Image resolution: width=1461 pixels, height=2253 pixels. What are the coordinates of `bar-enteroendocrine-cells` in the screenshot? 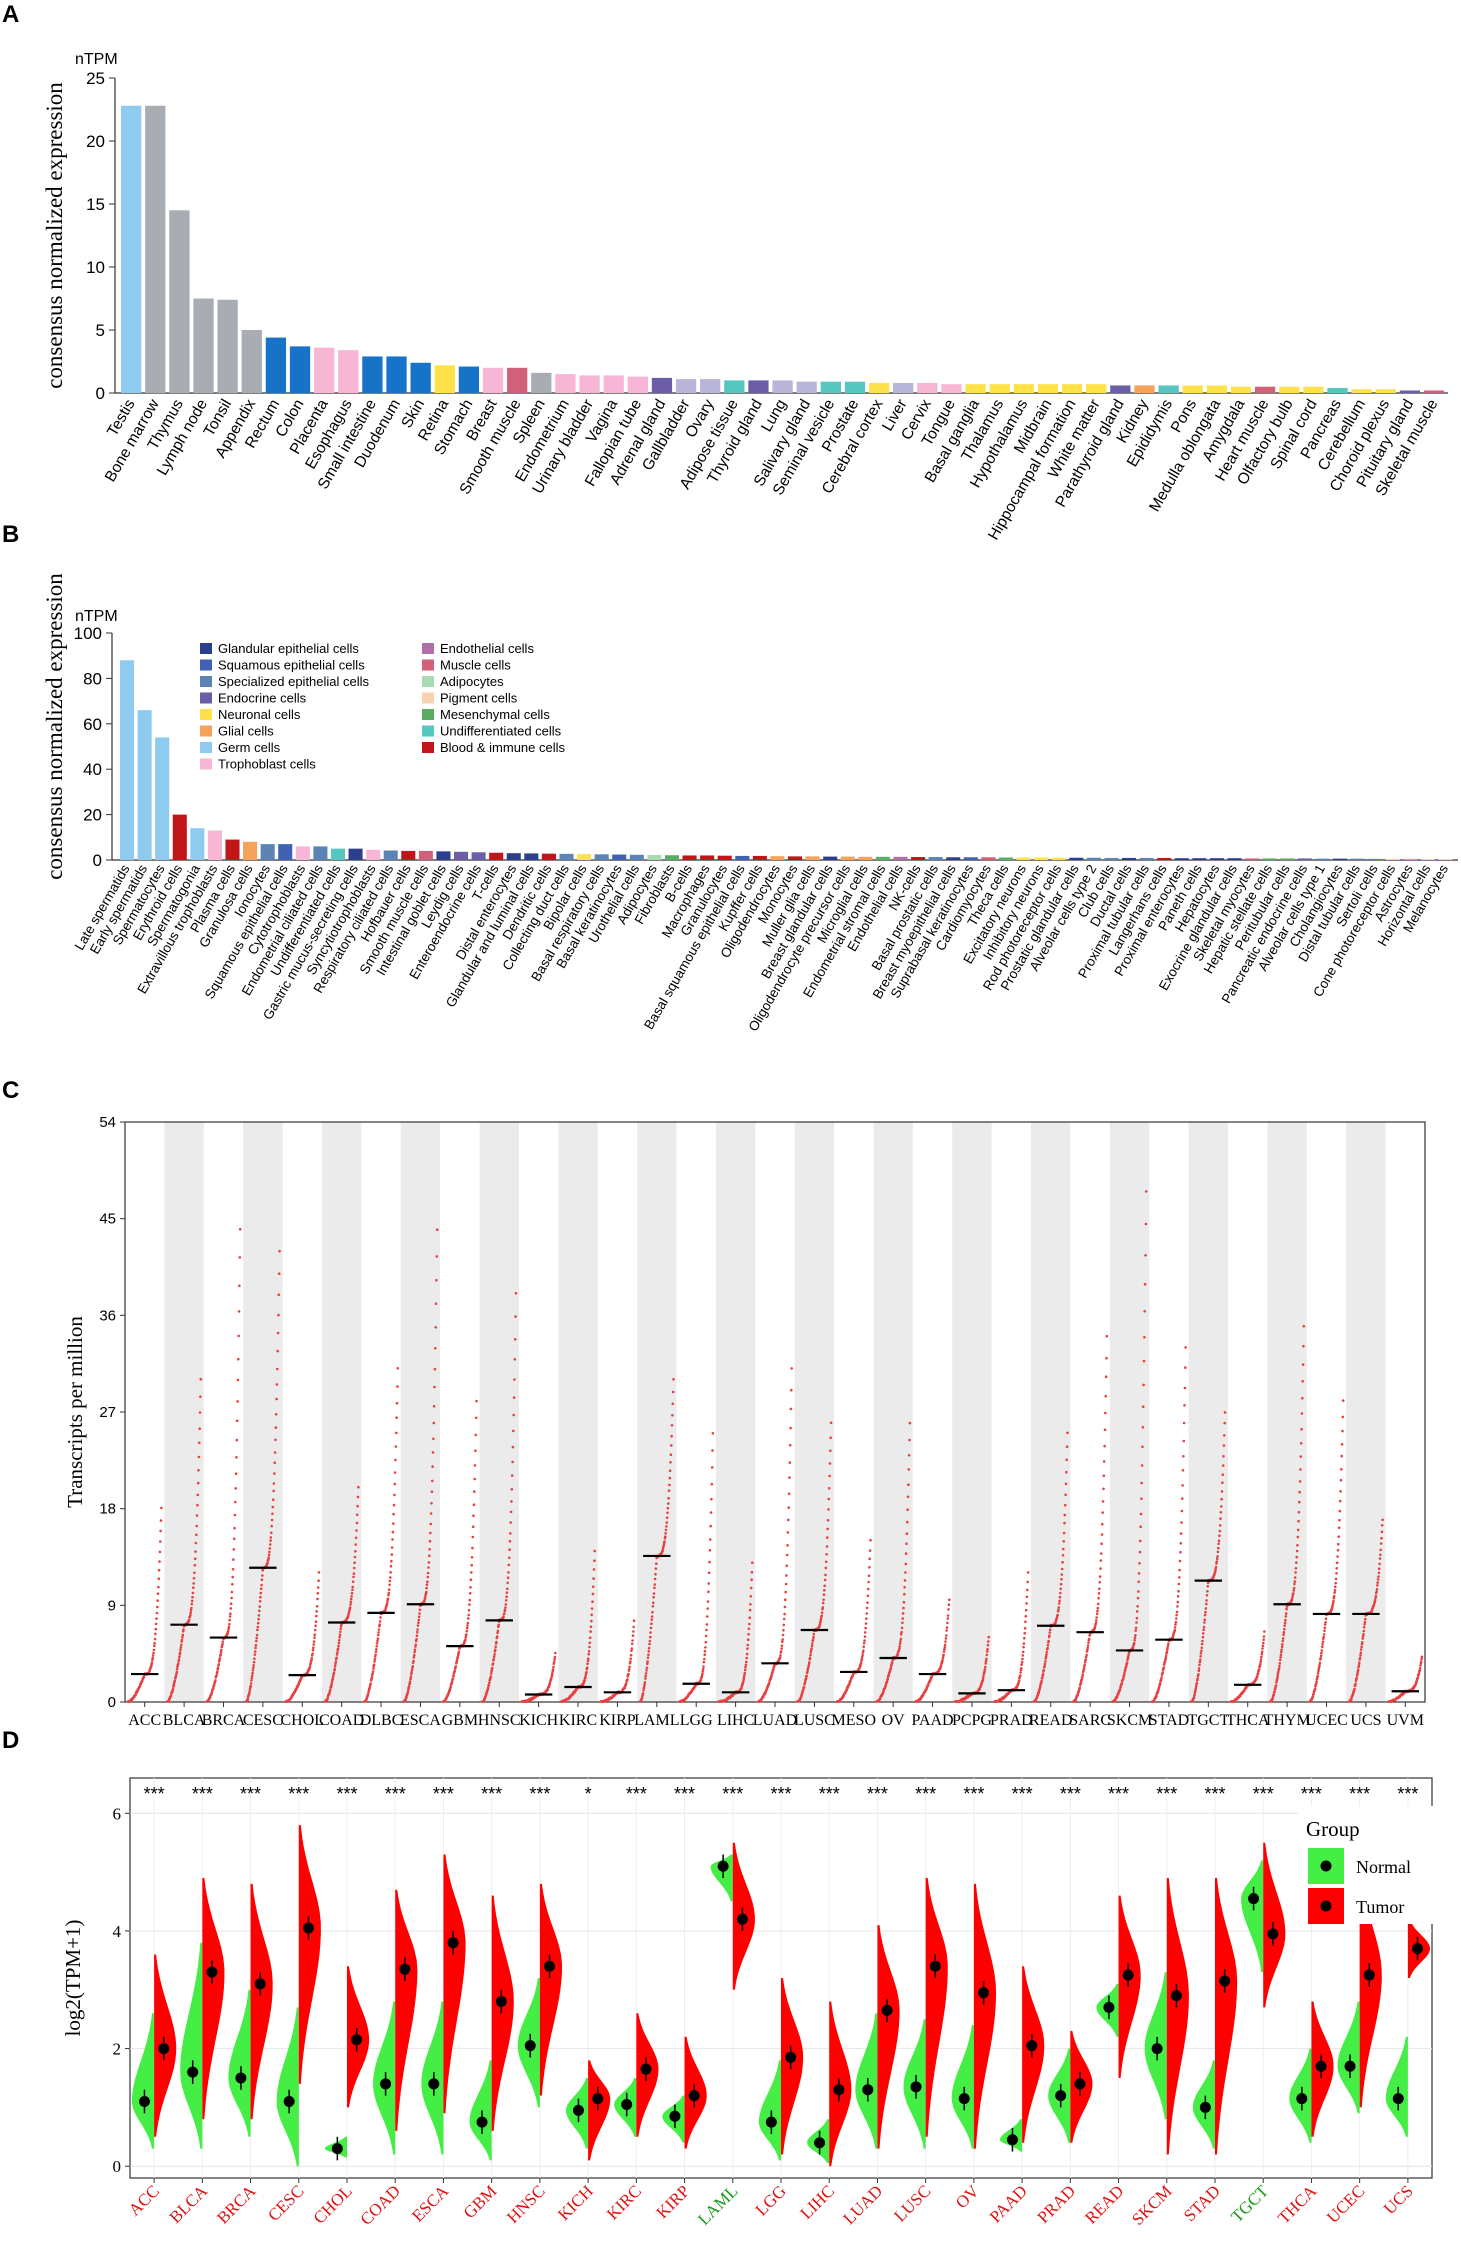 It's located at (478, 856).